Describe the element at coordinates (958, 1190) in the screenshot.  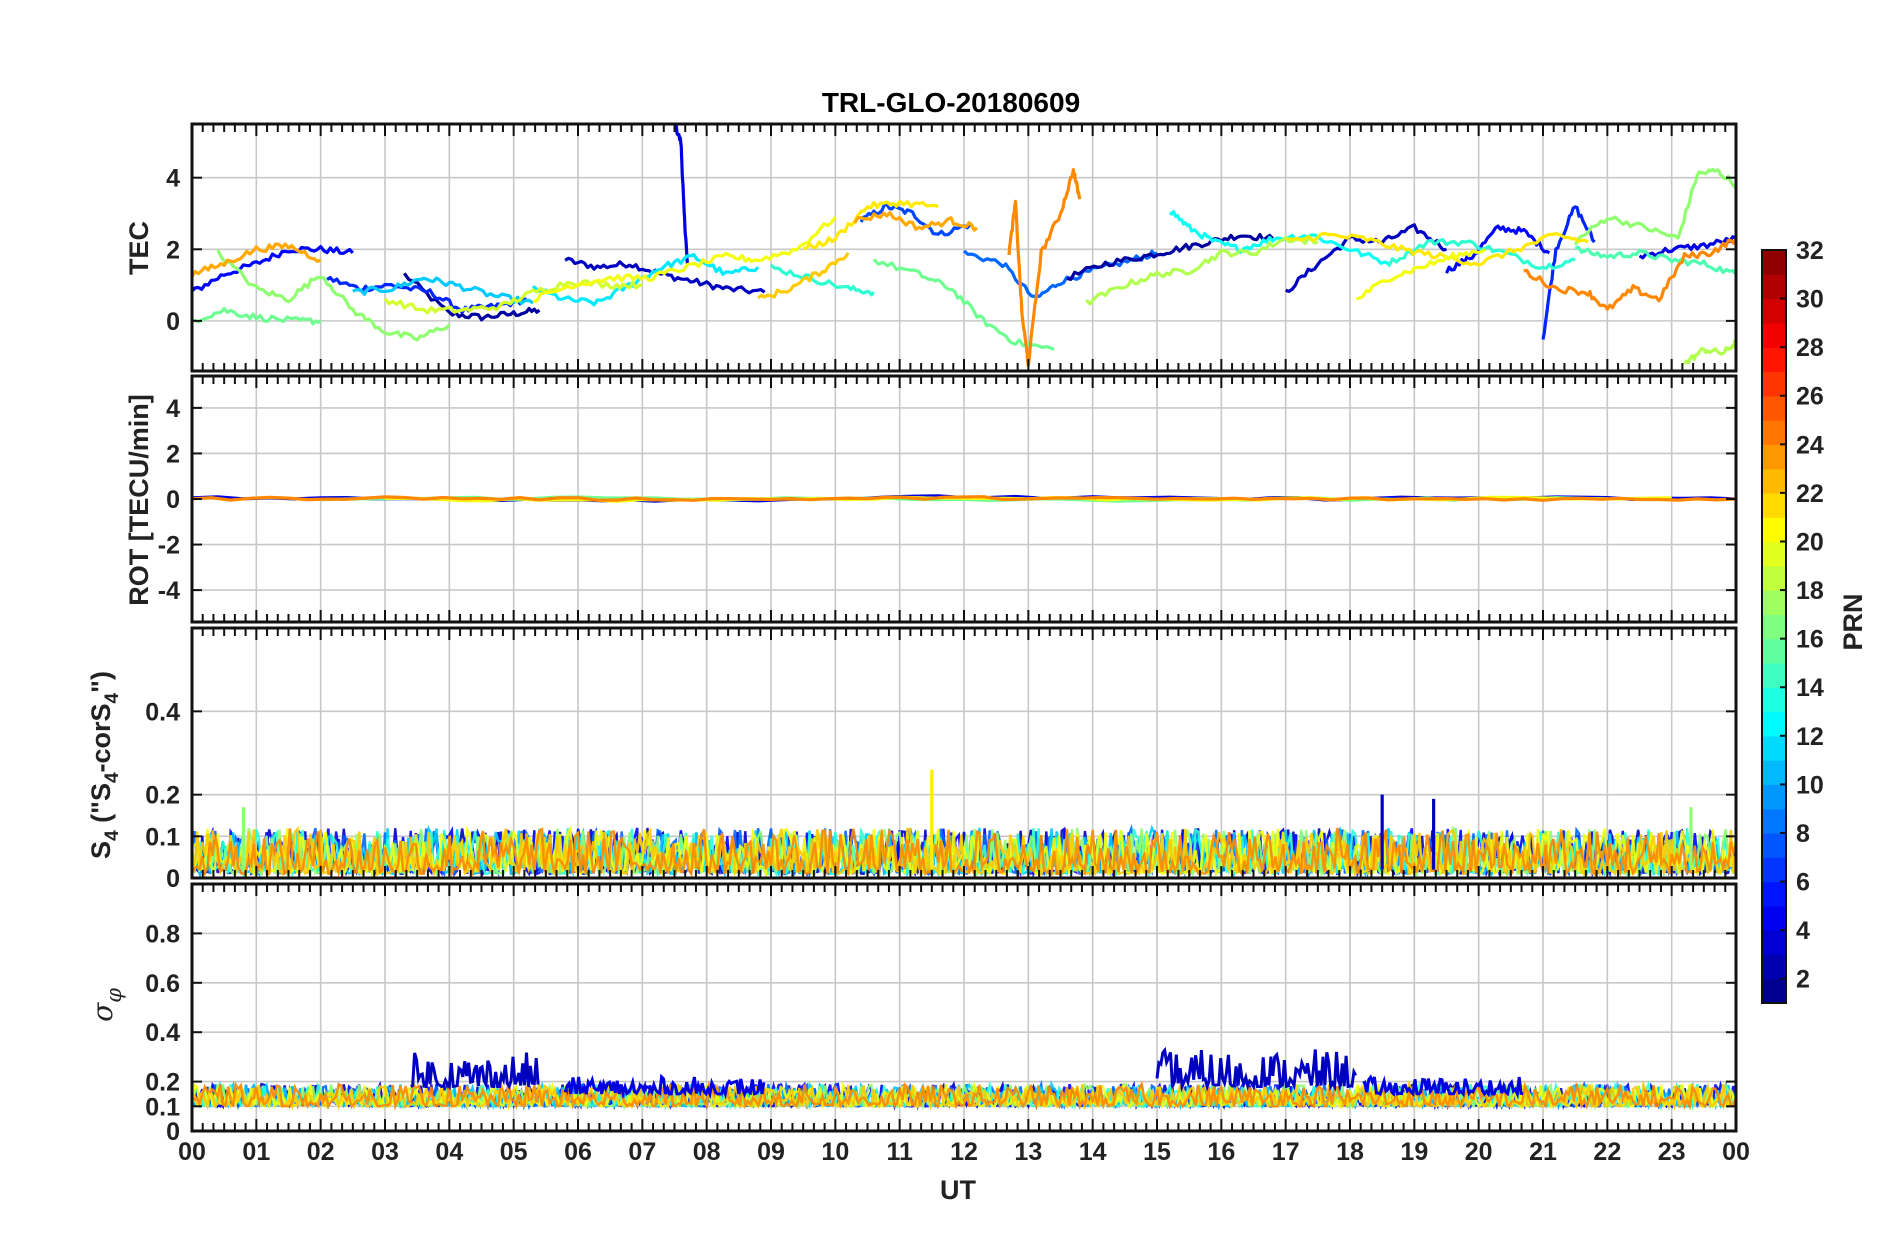
I see `x-axis-label: UT` at that location.